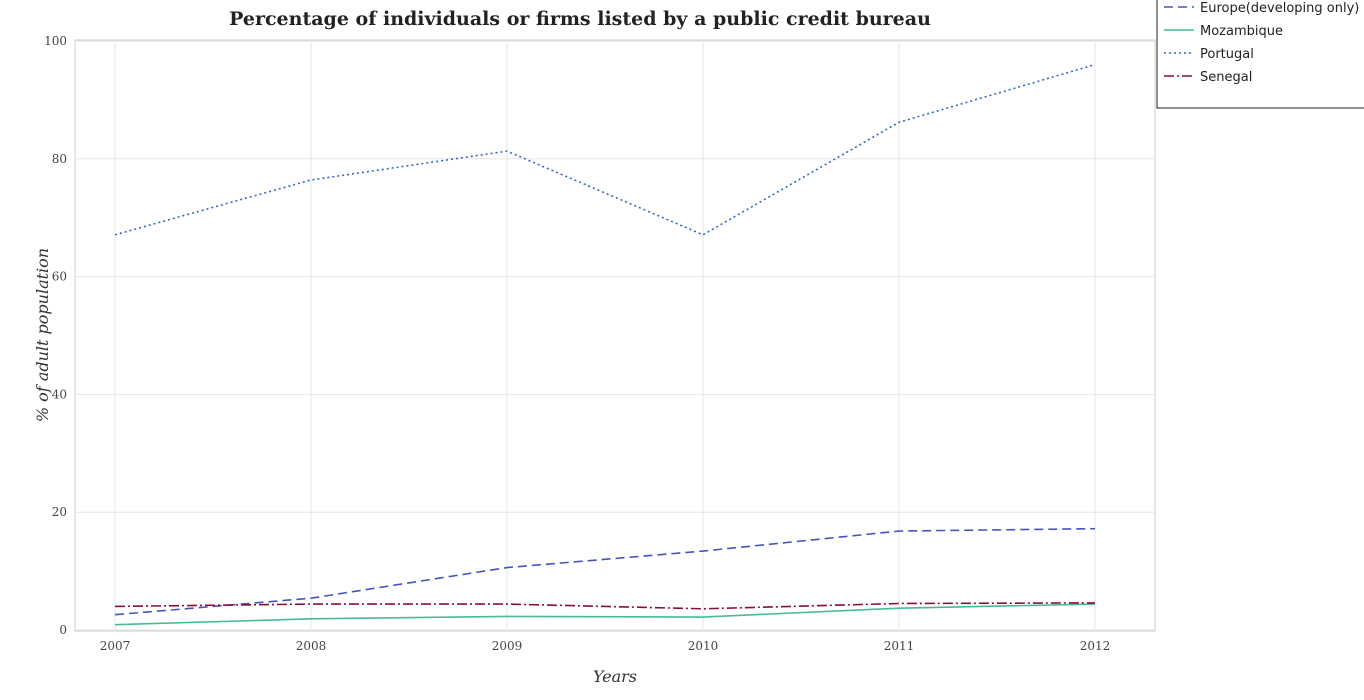  What do you see at coordinates (1279, 8) in the screenshot?
I see `legend-label: Europe(developing only)` at bounding box center [1279, 8].